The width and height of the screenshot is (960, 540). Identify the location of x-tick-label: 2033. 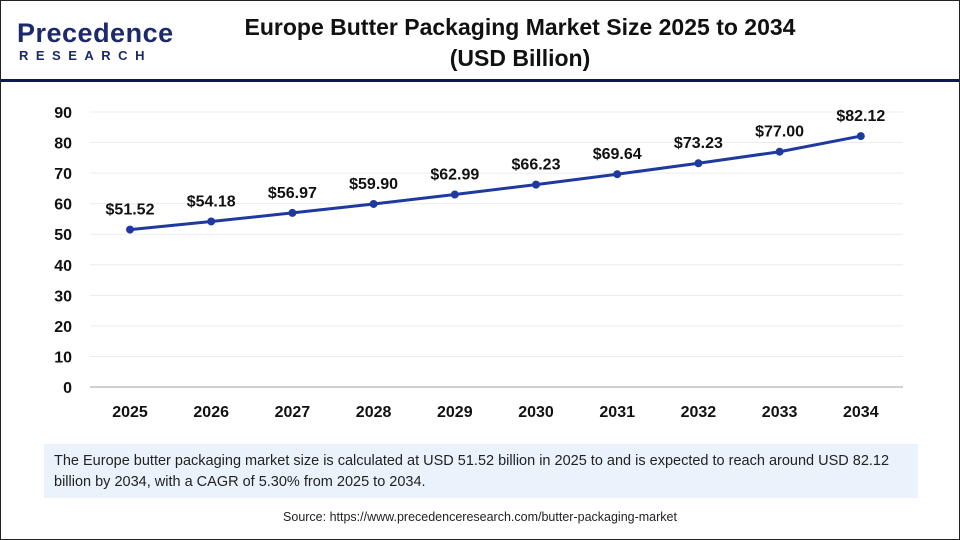
(780, 412).